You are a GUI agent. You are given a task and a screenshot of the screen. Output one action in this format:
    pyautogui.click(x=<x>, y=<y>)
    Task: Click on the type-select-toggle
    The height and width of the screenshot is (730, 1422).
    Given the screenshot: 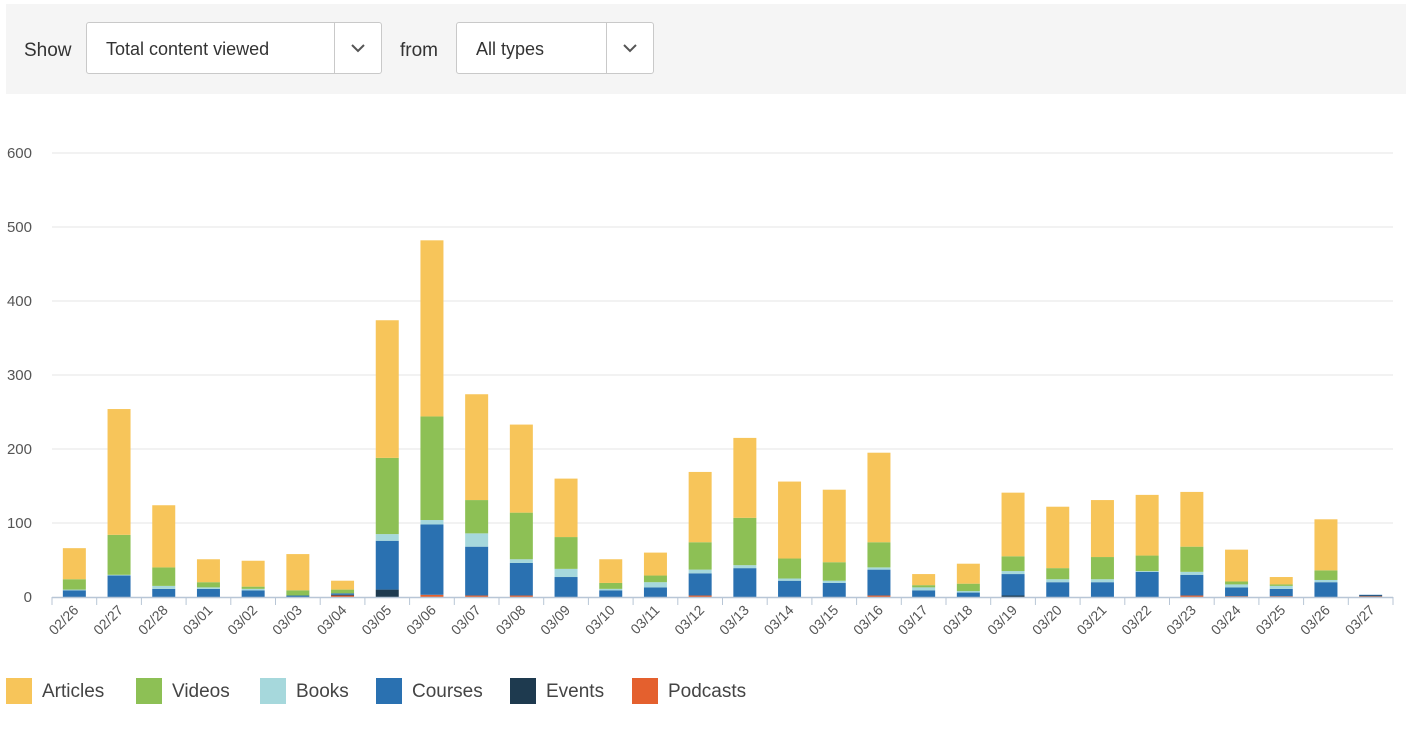 What is the action you would take?
    pyautogui.click(x=629, y=48)
    